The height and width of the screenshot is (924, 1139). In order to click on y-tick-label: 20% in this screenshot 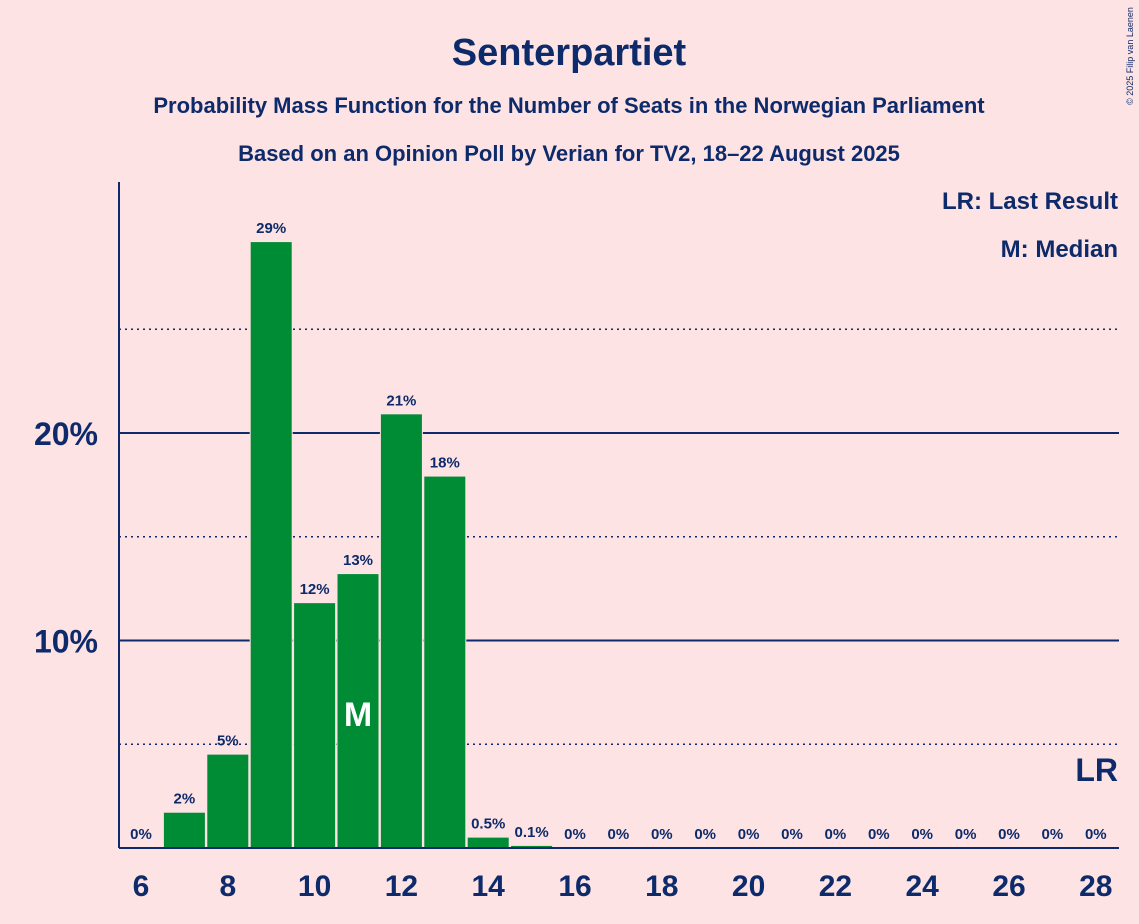, I will do `click(66, 434)`.